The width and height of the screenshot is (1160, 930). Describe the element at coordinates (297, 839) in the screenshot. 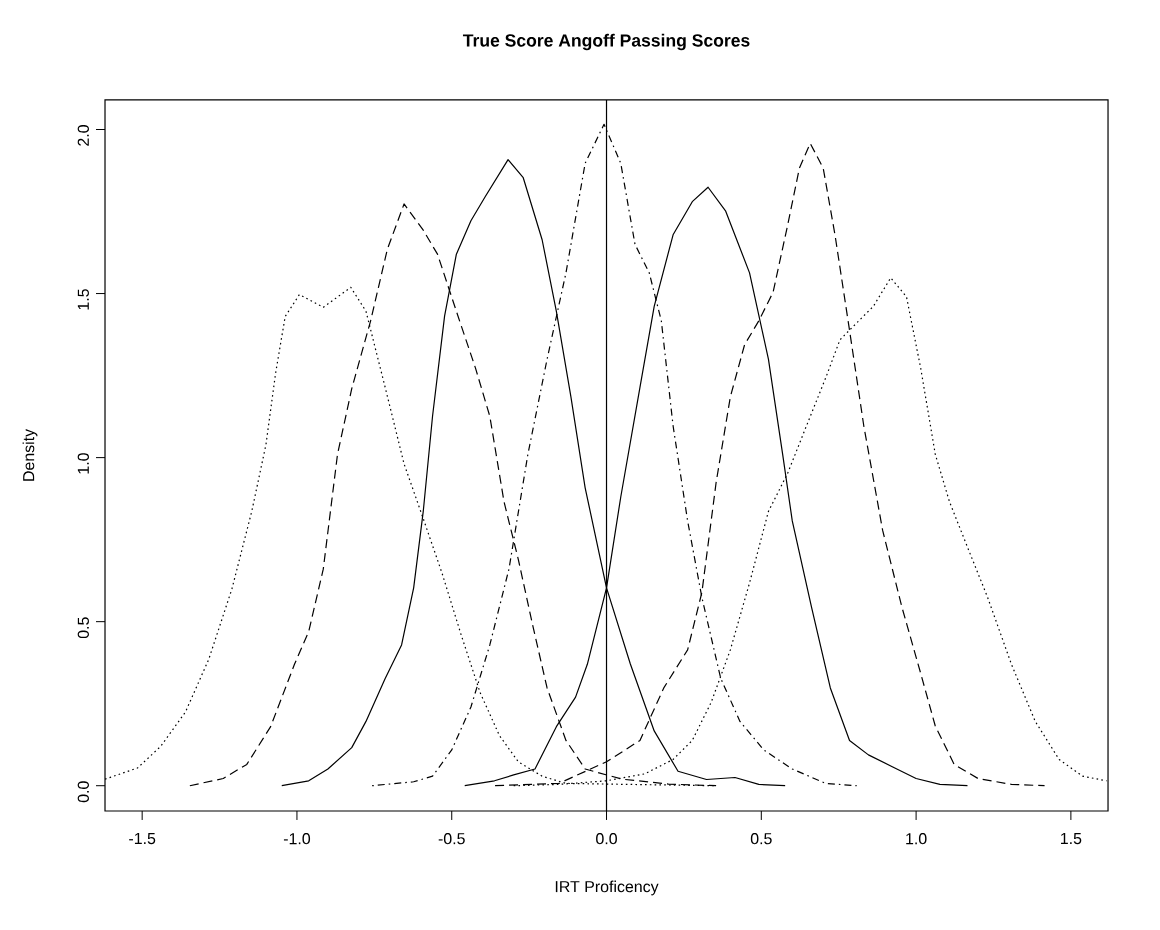

I see `x-tick-label: -1.0` at that location.